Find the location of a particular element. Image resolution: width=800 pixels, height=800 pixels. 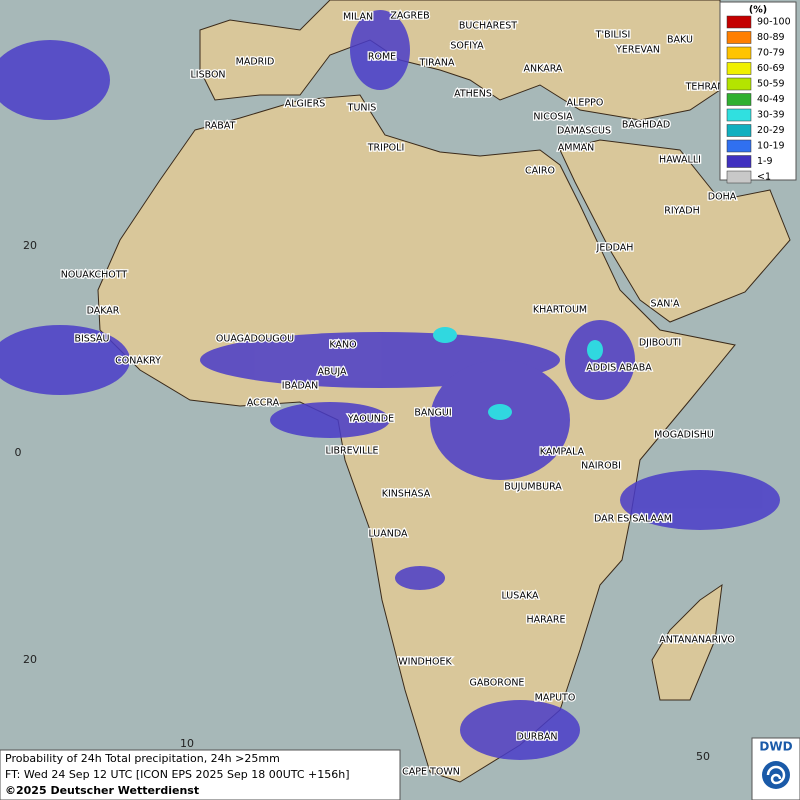

city-label: MADRID is located at coordinates (255, 62).